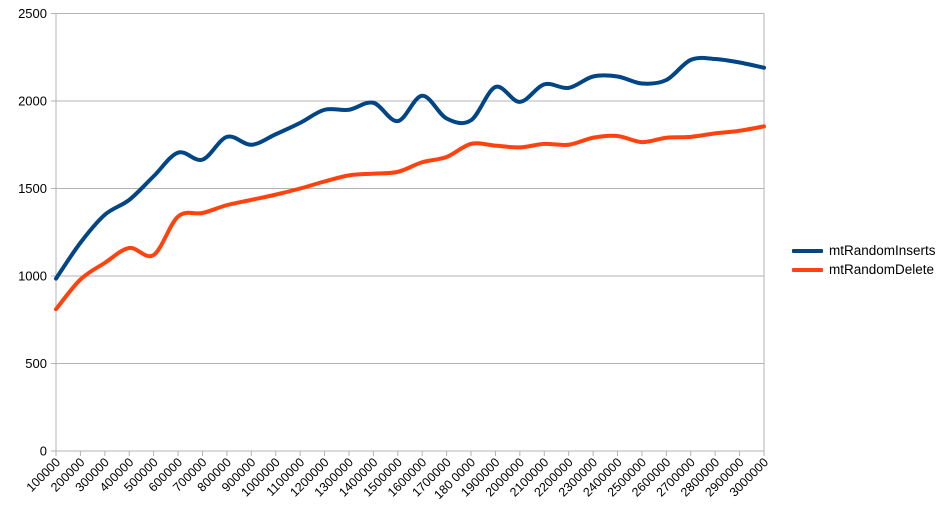 The image size is (941, 523). I want to click on y-tick-label: 1000, so click(32, 276).